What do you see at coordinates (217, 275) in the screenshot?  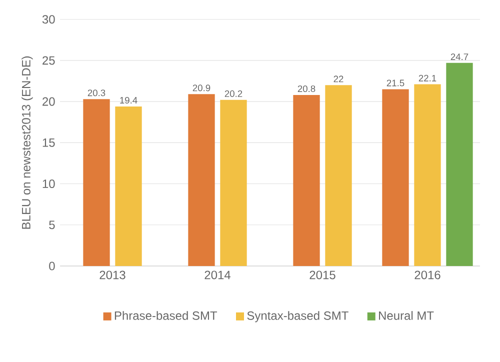 I see `x-tick-label: 2014` at bounding box center [217, 275].